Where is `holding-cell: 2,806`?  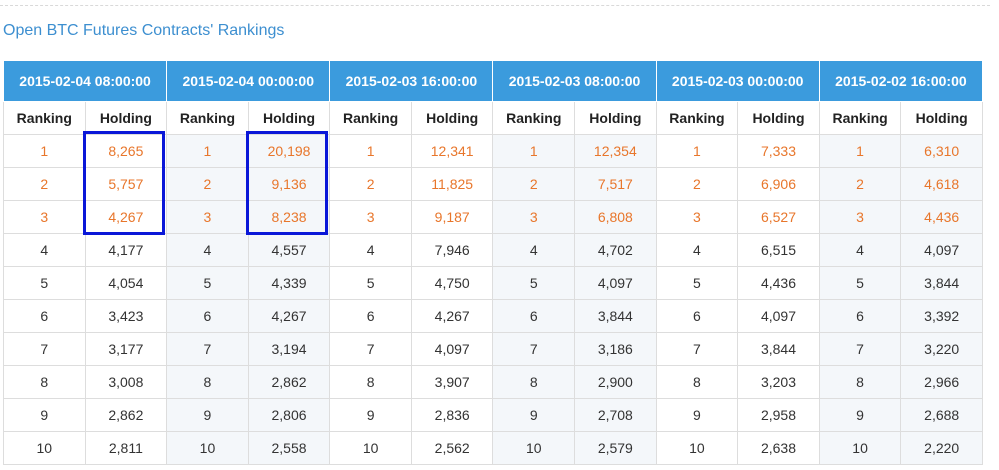
holding-cell: 2,806 is located at coordinates (289, 415).